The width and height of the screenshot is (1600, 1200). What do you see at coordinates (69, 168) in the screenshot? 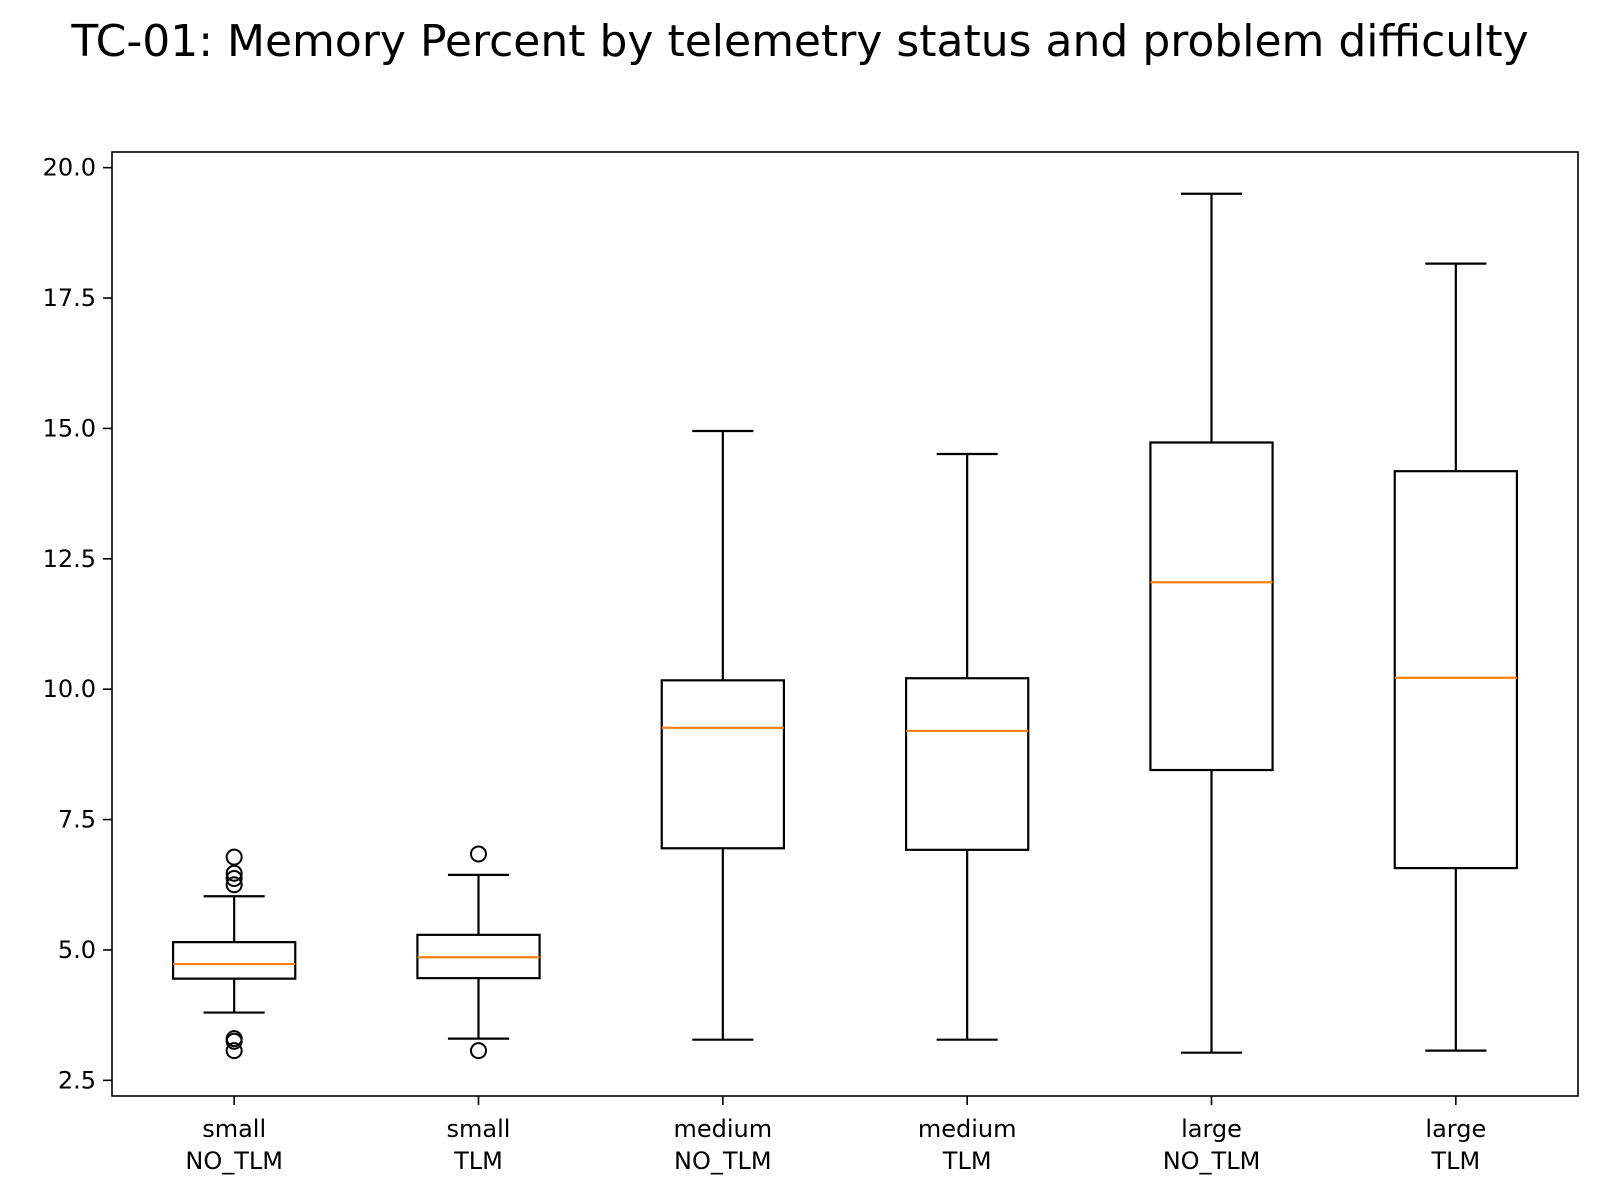
I see `y-tick-label: 20.0` at bounding box center [69, 168].